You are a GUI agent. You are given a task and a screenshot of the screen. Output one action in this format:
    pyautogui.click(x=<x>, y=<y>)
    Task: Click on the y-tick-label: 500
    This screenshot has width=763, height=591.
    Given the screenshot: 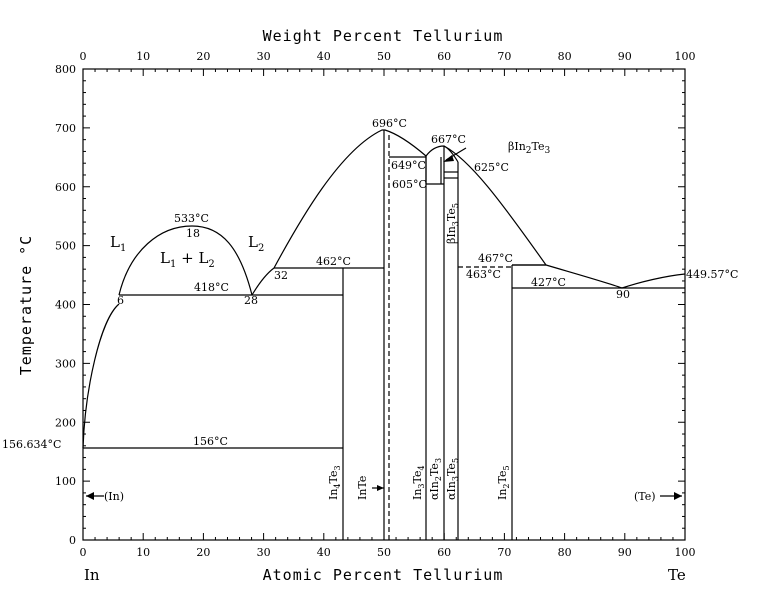 What is the action you would take?
    pyautogui.click(x=65, y=246)
    